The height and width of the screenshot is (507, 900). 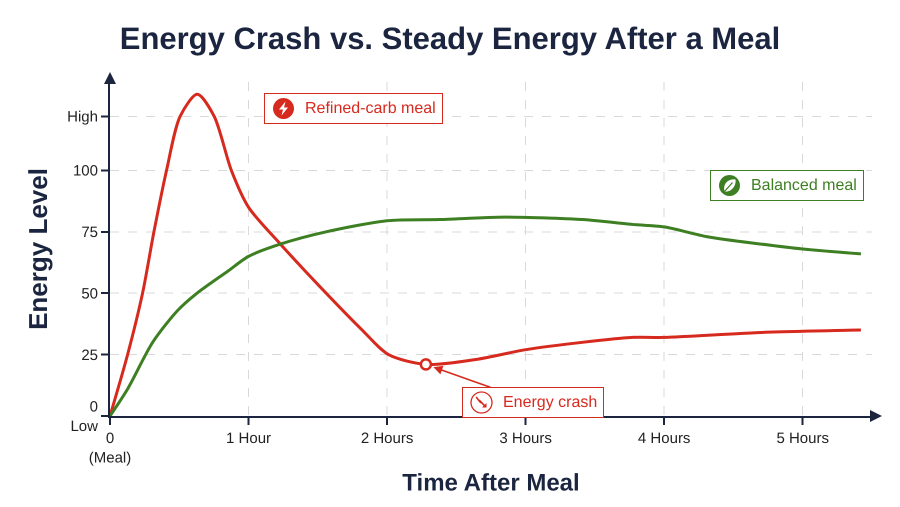 I want to click on y-tick-label: 50, so click(x=89, y=293).